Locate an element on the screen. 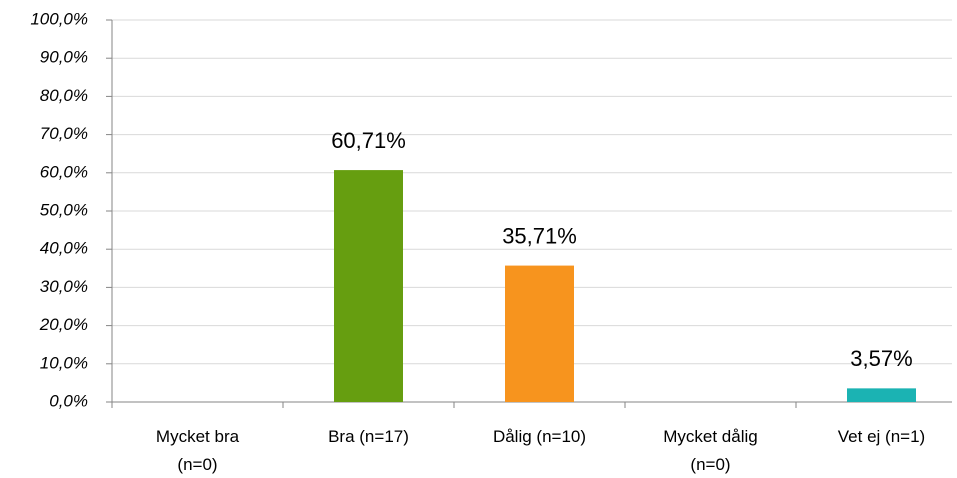 Image resolution: width=957 pixels, height=478 pixels. y-tick-label: 100,0% is located at coordinates (59, 18).